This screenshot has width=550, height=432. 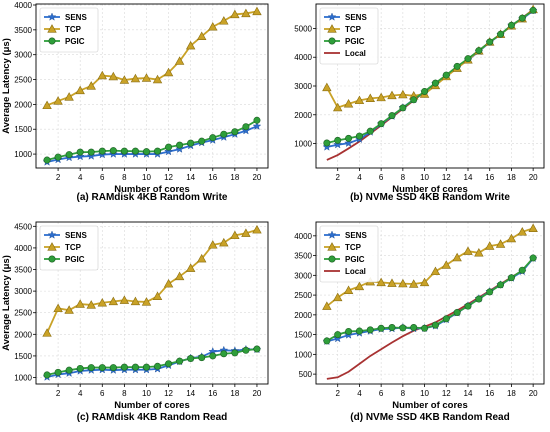 I want to click on y-tick-label: 5000, so click(x=303, y=28).